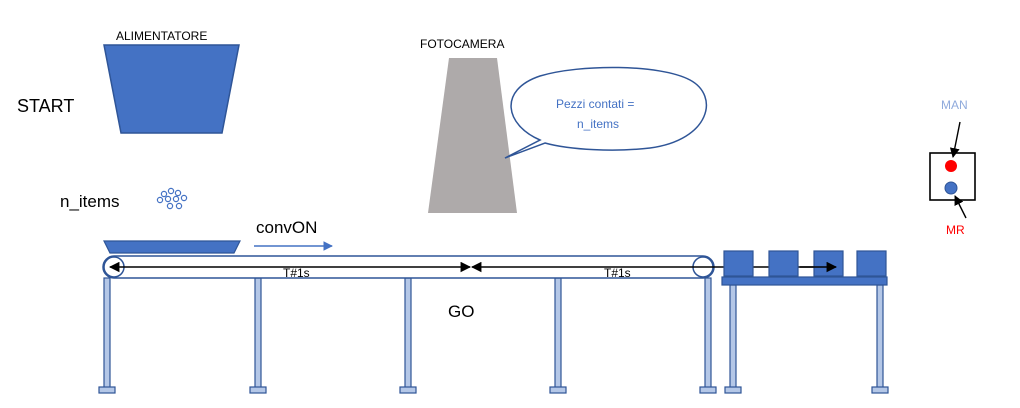 The image size is (1020, 408). Describe the element at coordinates (960, 207) in the screenshot. I see `mr-pointer` at that location.